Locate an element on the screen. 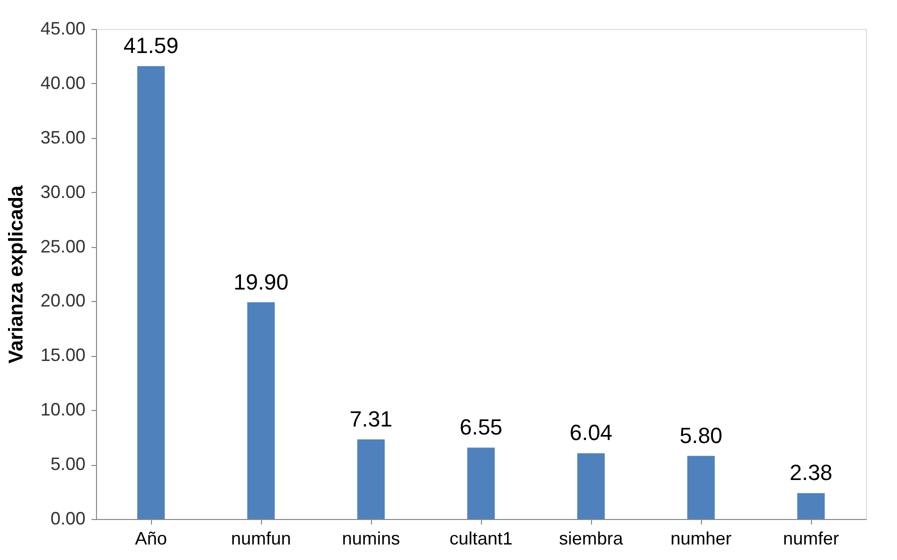  y-tick-label: 45.00 is located at coordinates (63, 28).